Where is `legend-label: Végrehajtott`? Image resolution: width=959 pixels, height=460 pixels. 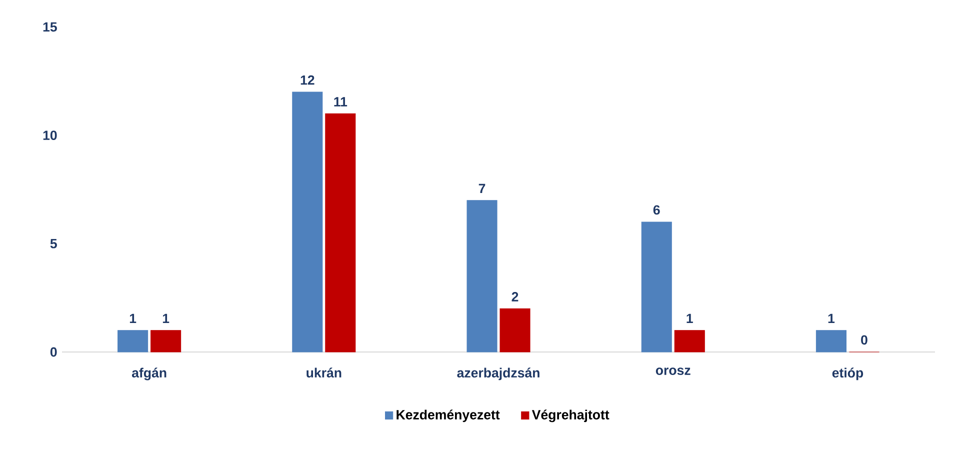
legend-label: Végrehajtott is located at coordinates (571, 416).